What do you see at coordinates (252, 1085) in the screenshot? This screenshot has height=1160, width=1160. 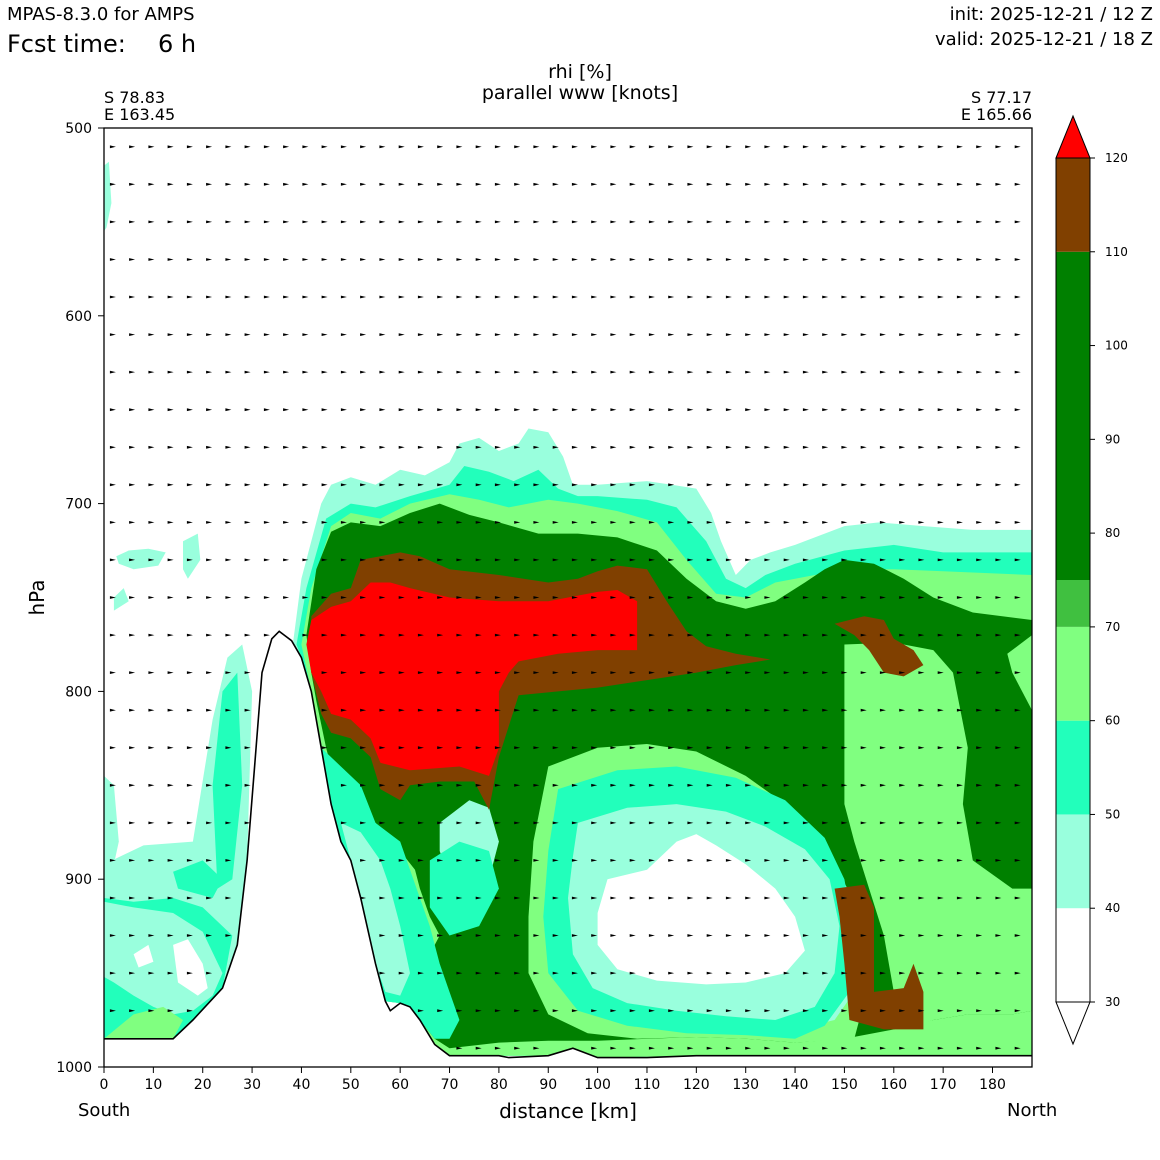 I see `x-tick-label: 30` at bounding box center [252, 1085].